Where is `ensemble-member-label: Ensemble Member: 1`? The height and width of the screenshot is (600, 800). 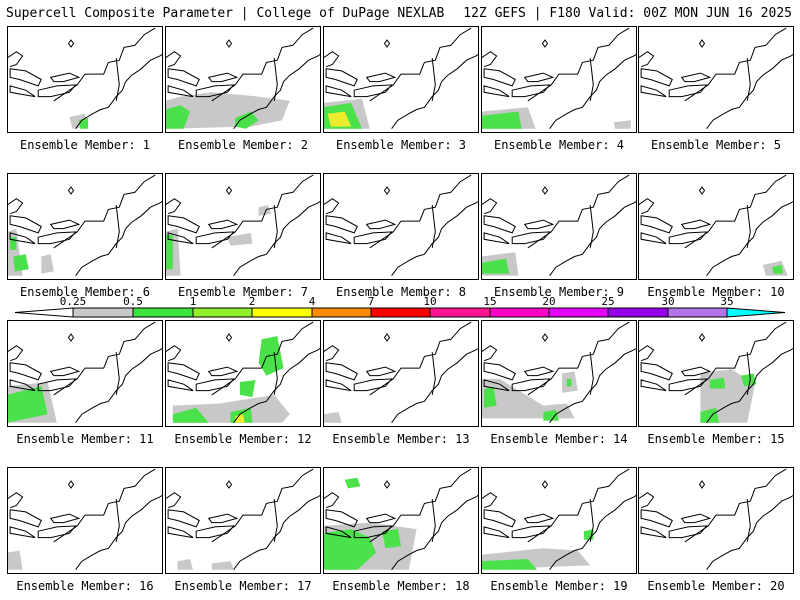
ensemble-member-label: Ensemble Member: 1 is located at coordinates (85, 145).